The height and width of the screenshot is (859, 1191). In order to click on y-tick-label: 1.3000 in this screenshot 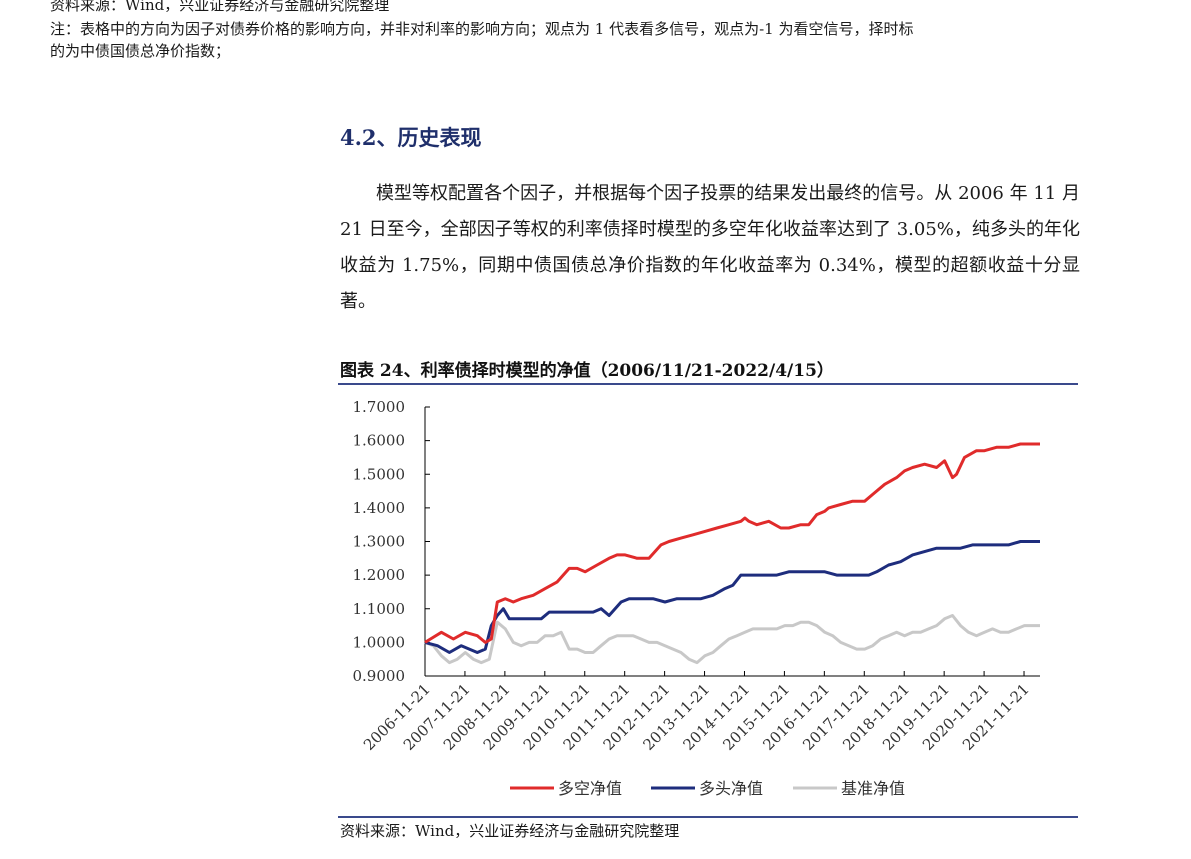, I will do `click(379, 542)`.